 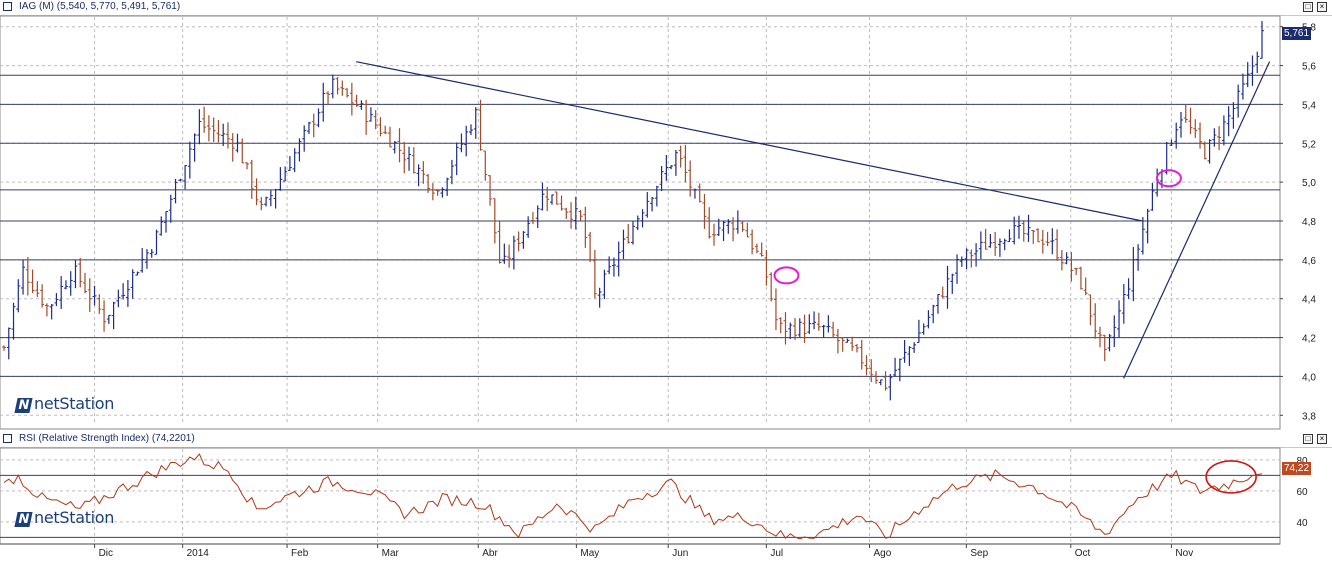 I want to click on rsi-close-button: ×, so click(x=1322, y=439).